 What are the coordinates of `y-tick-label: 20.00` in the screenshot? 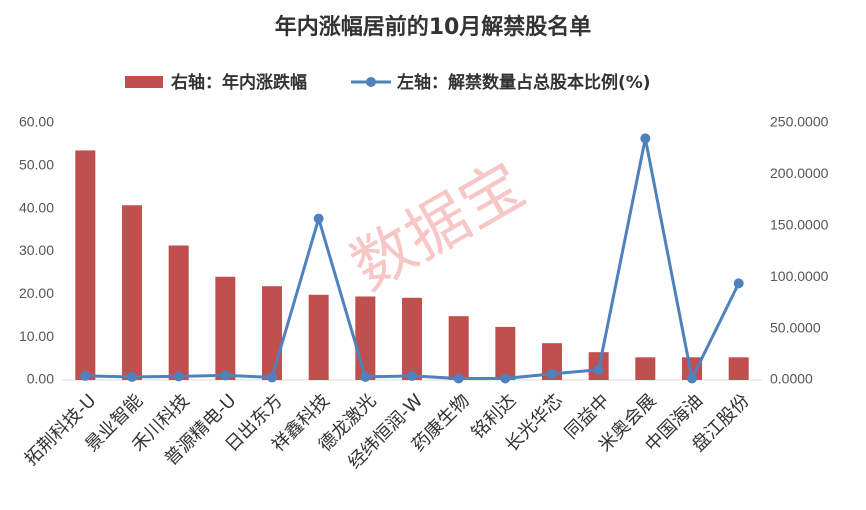 It's located at (36, 293).